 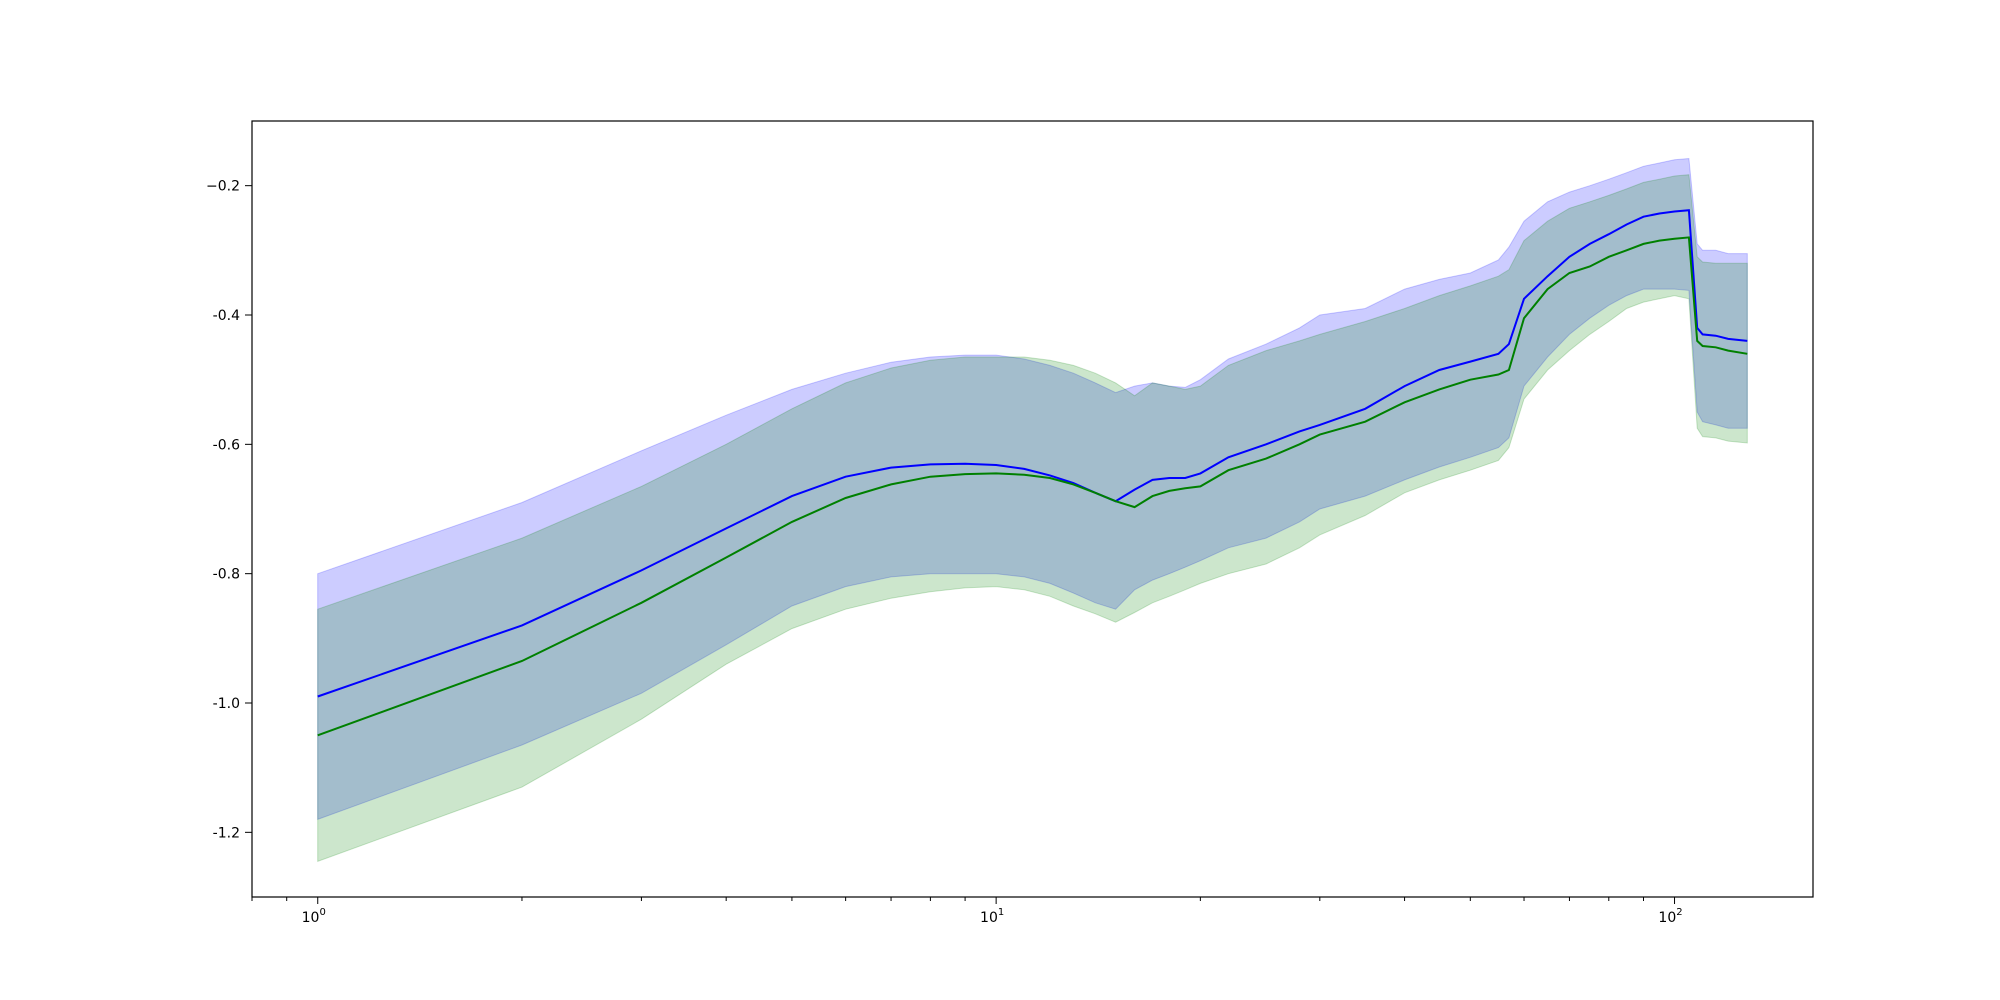 What do you see at coordinates (1670, 916) in the screenshot?
I see `x-tick-label: 10²` at bounding box center [1670, 916].